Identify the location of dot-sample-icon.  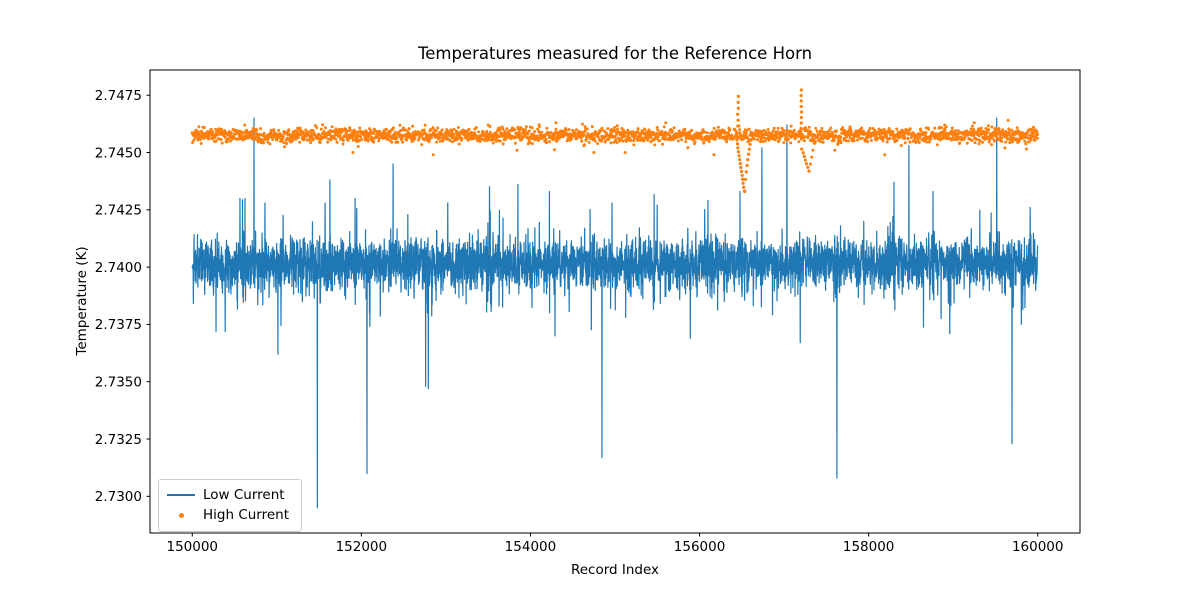
(181, 515).